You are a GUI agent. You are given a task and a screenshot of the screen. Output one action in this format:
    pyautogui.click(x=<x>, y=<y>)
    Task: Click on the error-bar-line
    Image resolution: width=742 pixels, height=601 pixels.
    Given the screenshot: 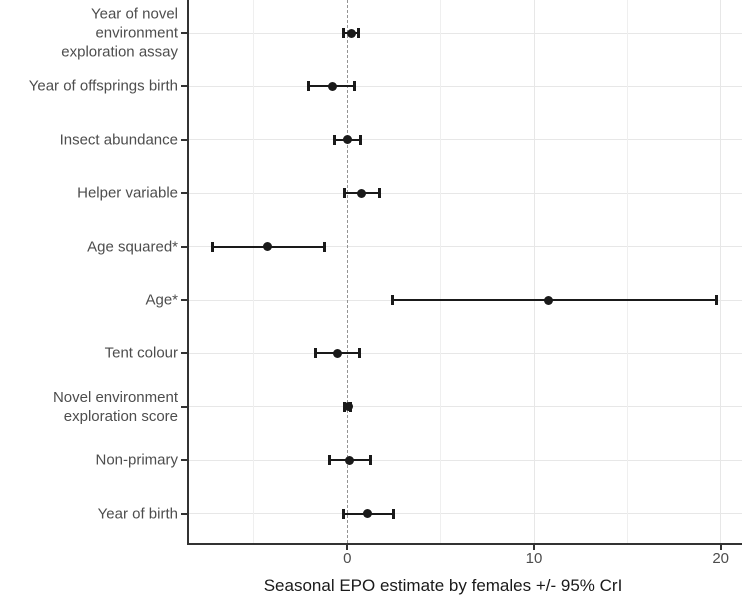 What is the action you would take?
    pyautogui.click(x=554, y=300)
    